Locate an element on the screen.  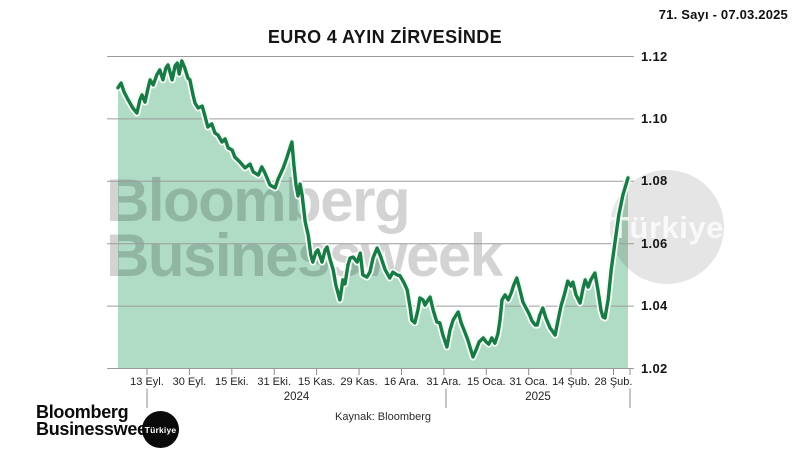
chart-title: EURO 4 AYIN ZİRVESİNDE is located at coordinates (385, 37).